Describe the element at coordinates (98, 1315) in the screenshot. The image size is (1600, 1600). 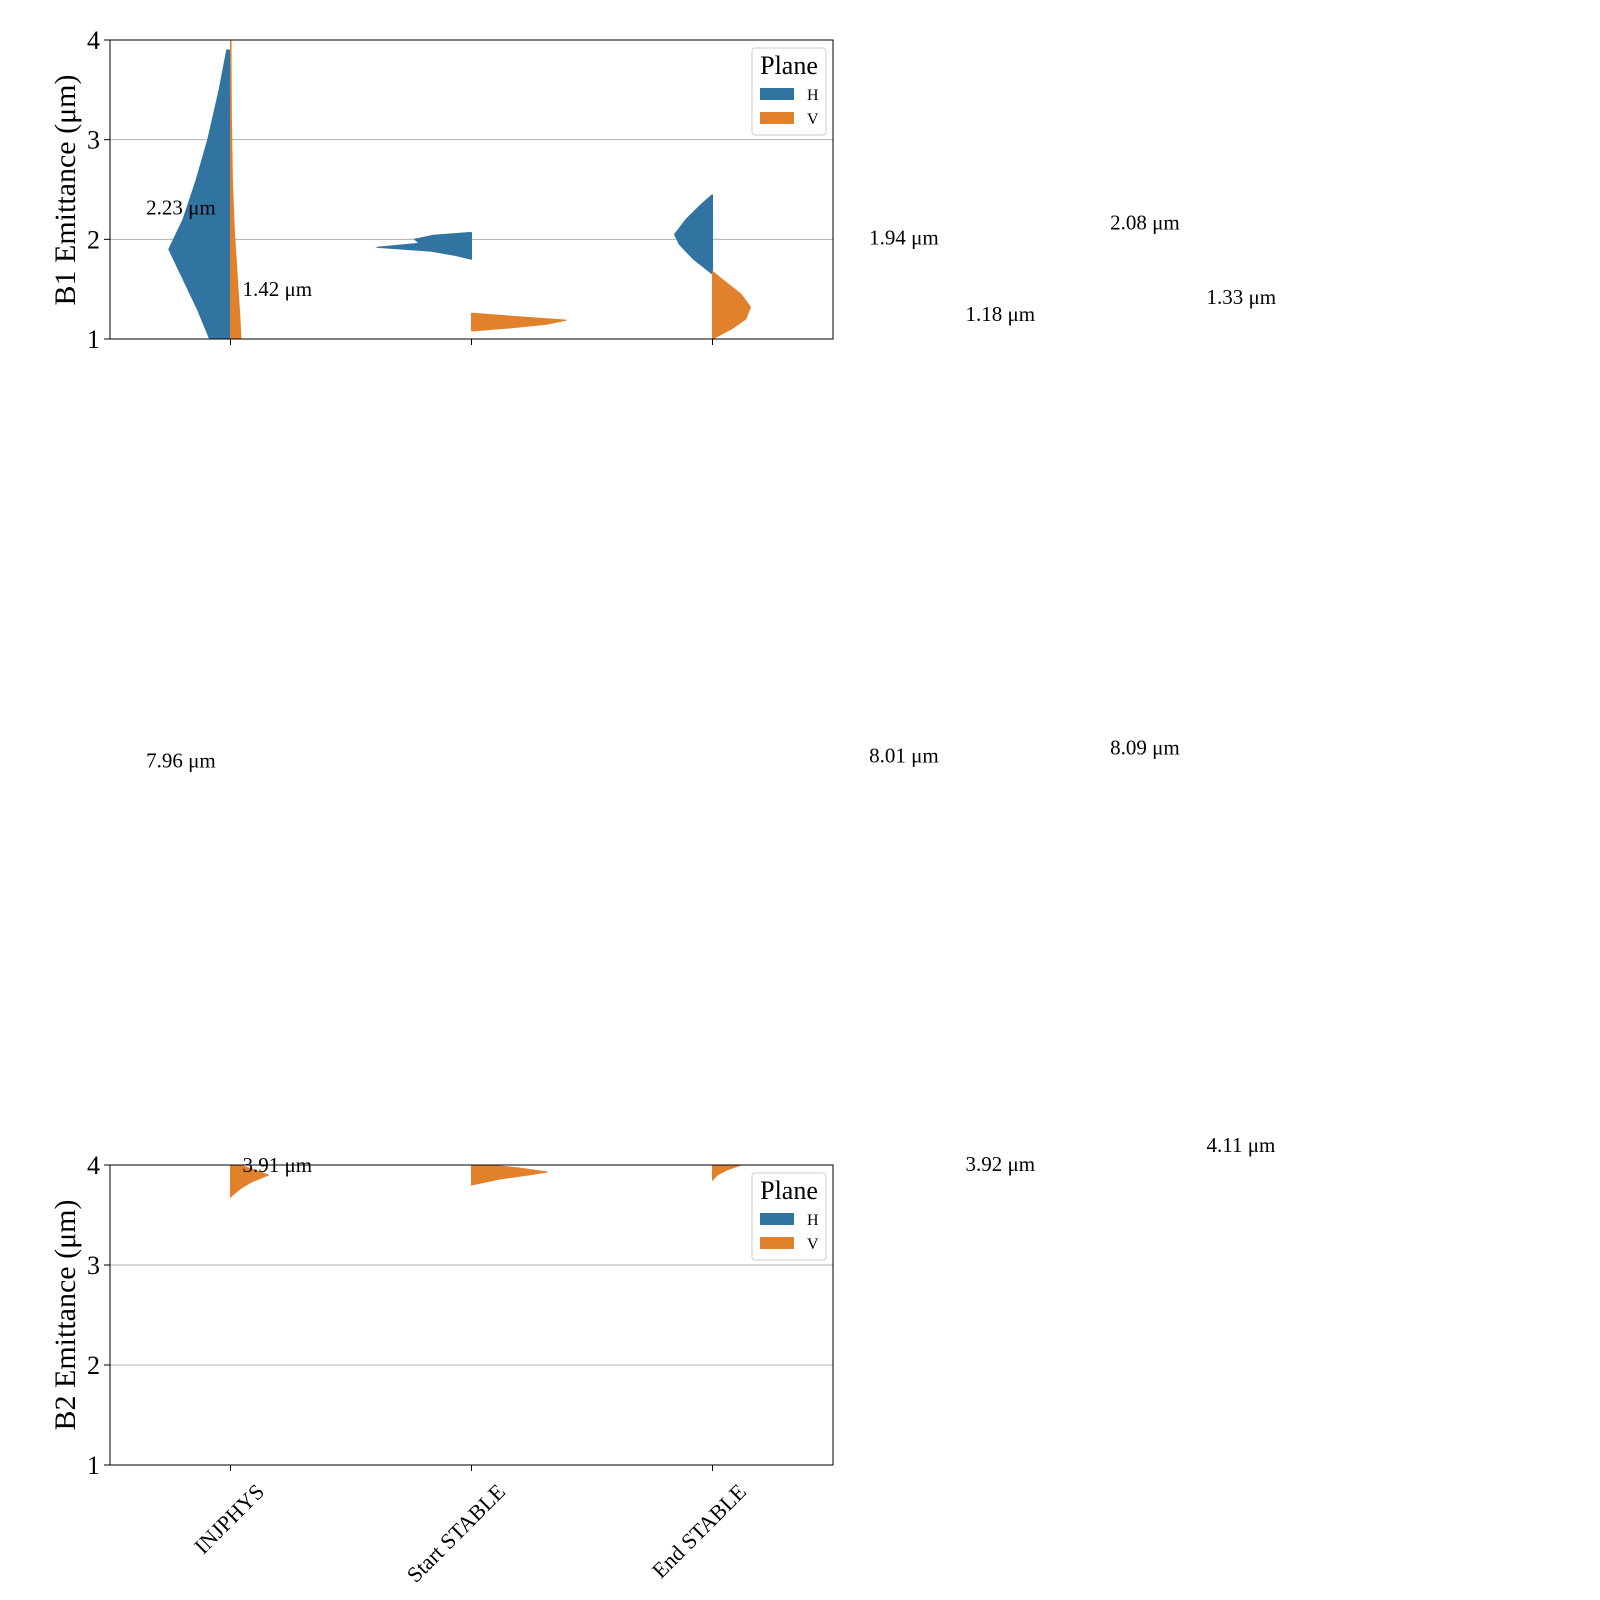
I see `b2-y-ticks: 1 2 3 4` at that location.